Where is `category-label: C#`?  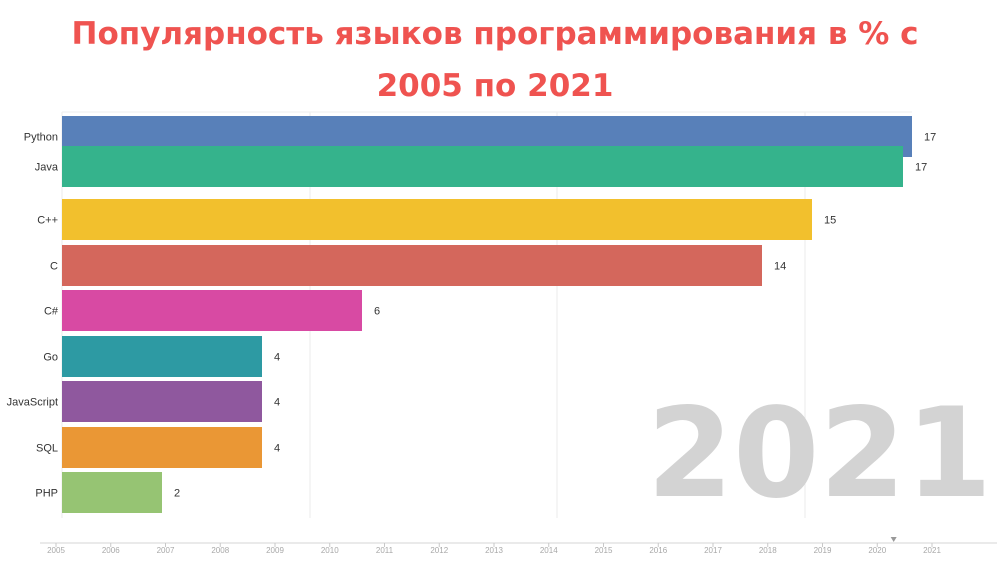
category-label: C# is located at coordinates (51, 312).